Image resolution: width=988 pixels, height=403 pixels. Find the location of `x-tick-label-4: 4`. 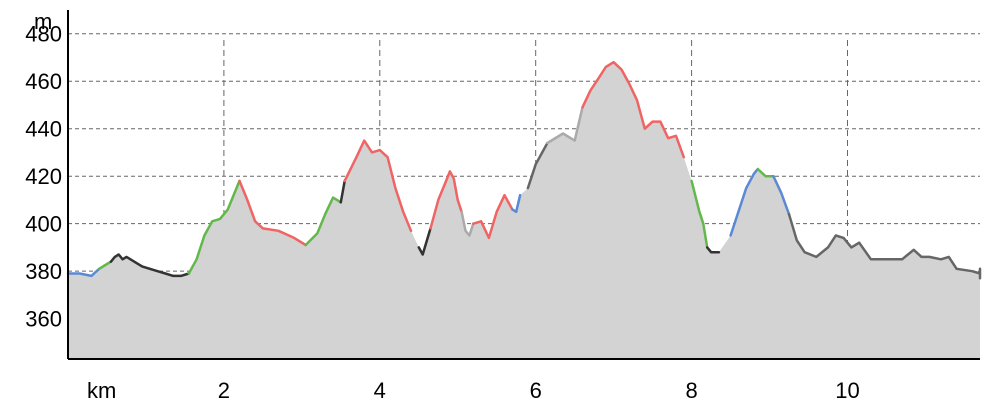

x-tick-label-4: 4 is located at coordinates (380, 390).